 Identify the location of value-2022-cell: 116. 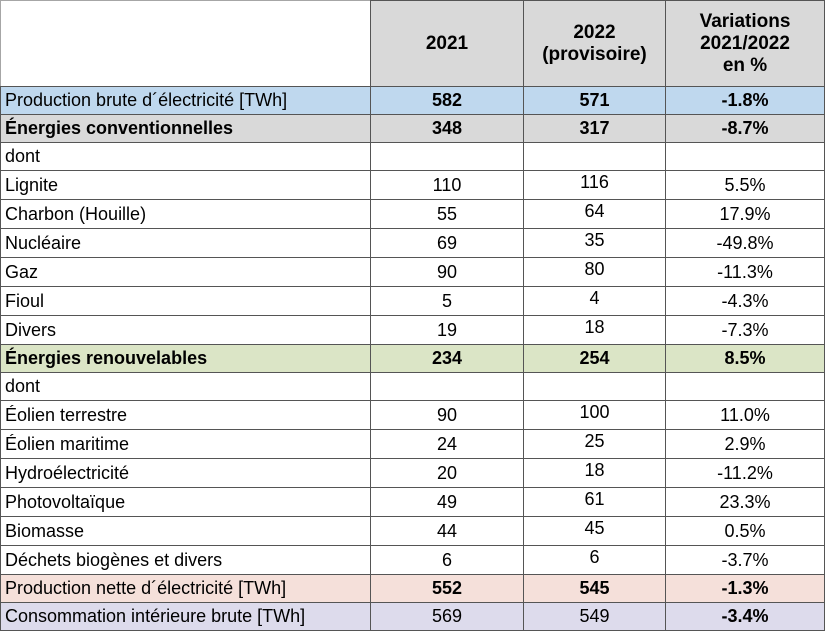
(594, 185).